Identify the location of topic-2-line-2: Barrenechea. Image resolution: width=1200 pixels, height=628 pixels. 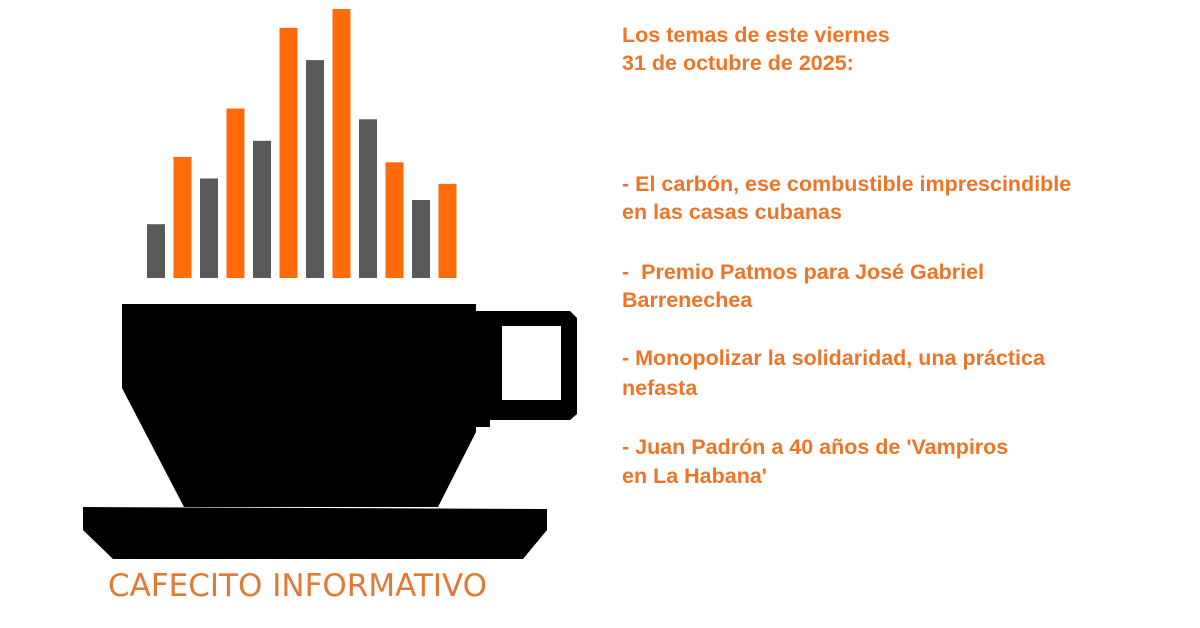
(687, 300).